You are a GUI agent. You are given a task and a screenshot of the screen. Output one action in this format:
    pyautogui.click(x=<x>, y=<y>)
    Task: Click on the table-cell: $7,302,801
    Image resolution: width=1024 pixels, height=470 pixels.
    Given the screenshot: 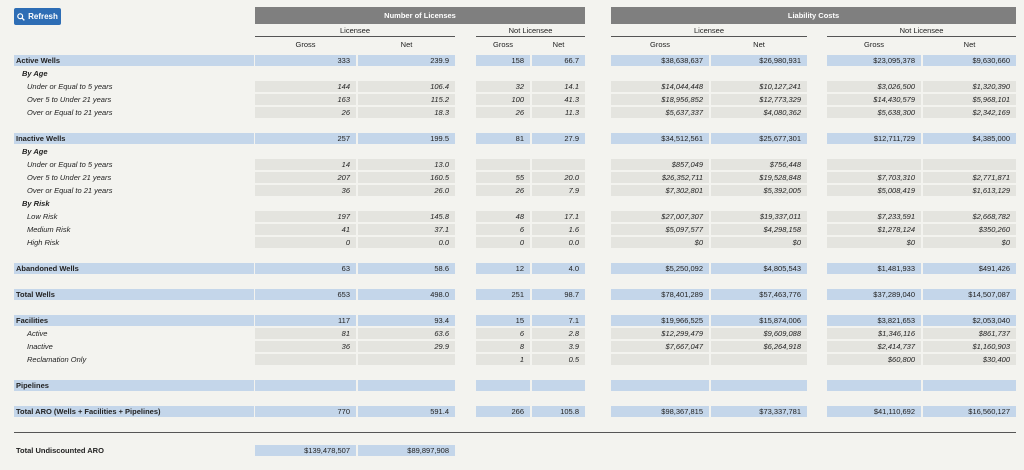 What is the action you would take?
    pyautogui.click(x=660, y=190)
    